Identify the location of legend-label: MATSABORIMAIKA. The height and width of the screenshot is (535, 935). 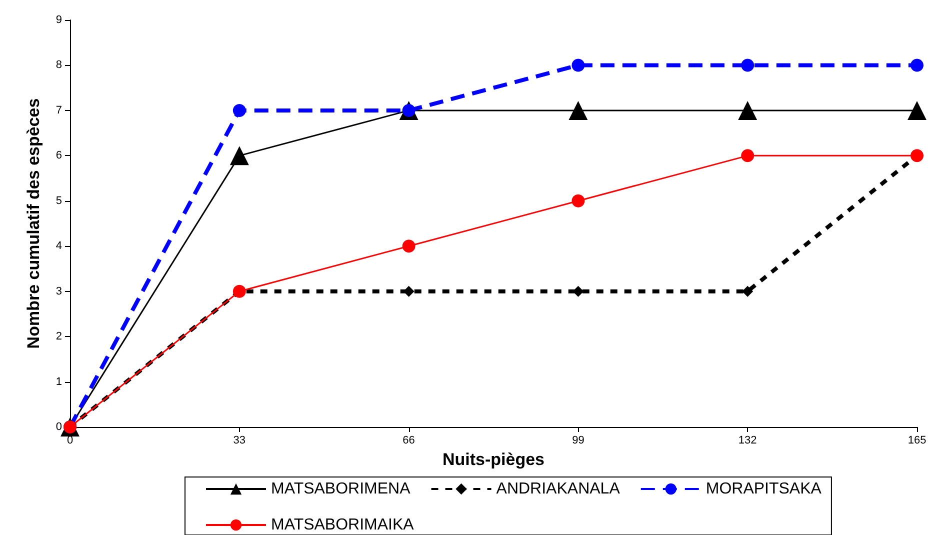
(342, 525).